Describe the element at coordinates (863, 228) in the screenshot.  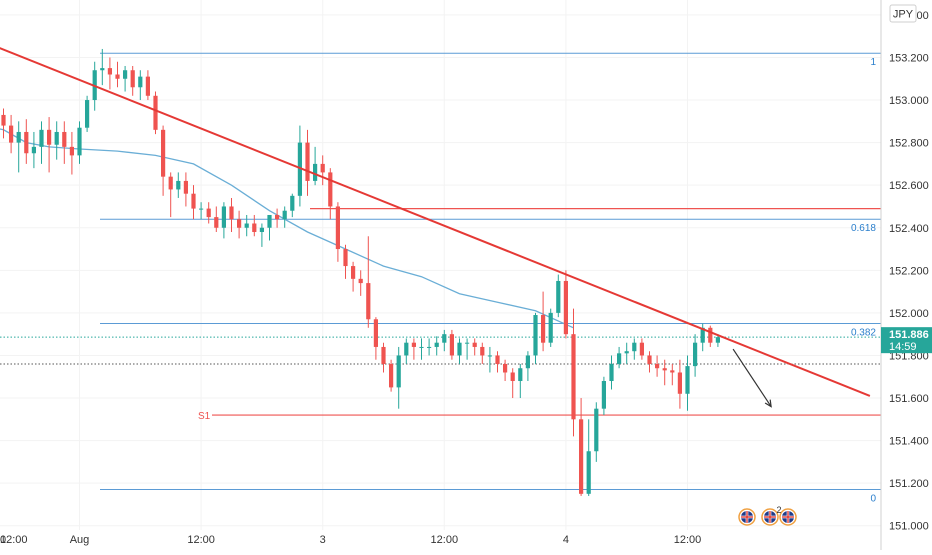
I see `fib-level-label: 0.618` at that location.